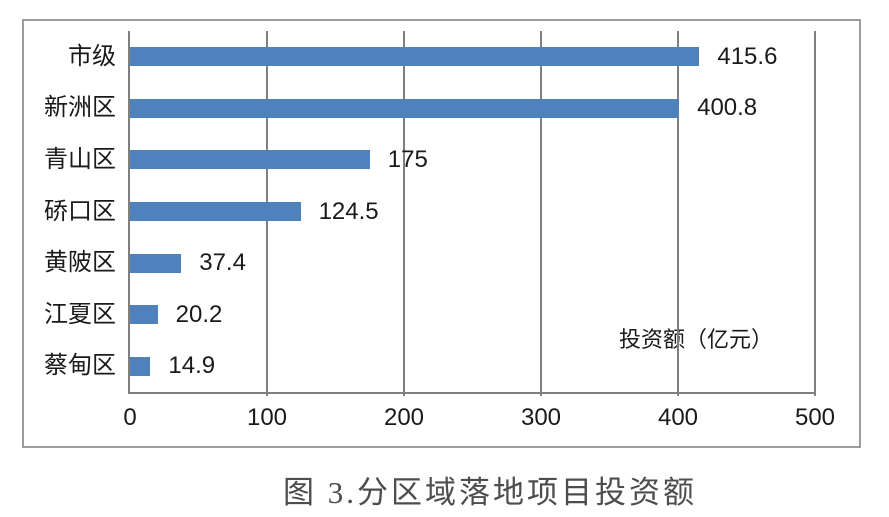 The image size is (889, 517). What do you see at coordinates (815, 417) in the screenshot?
I see `x-tick-label: 500` at bounding box center [815, 417].